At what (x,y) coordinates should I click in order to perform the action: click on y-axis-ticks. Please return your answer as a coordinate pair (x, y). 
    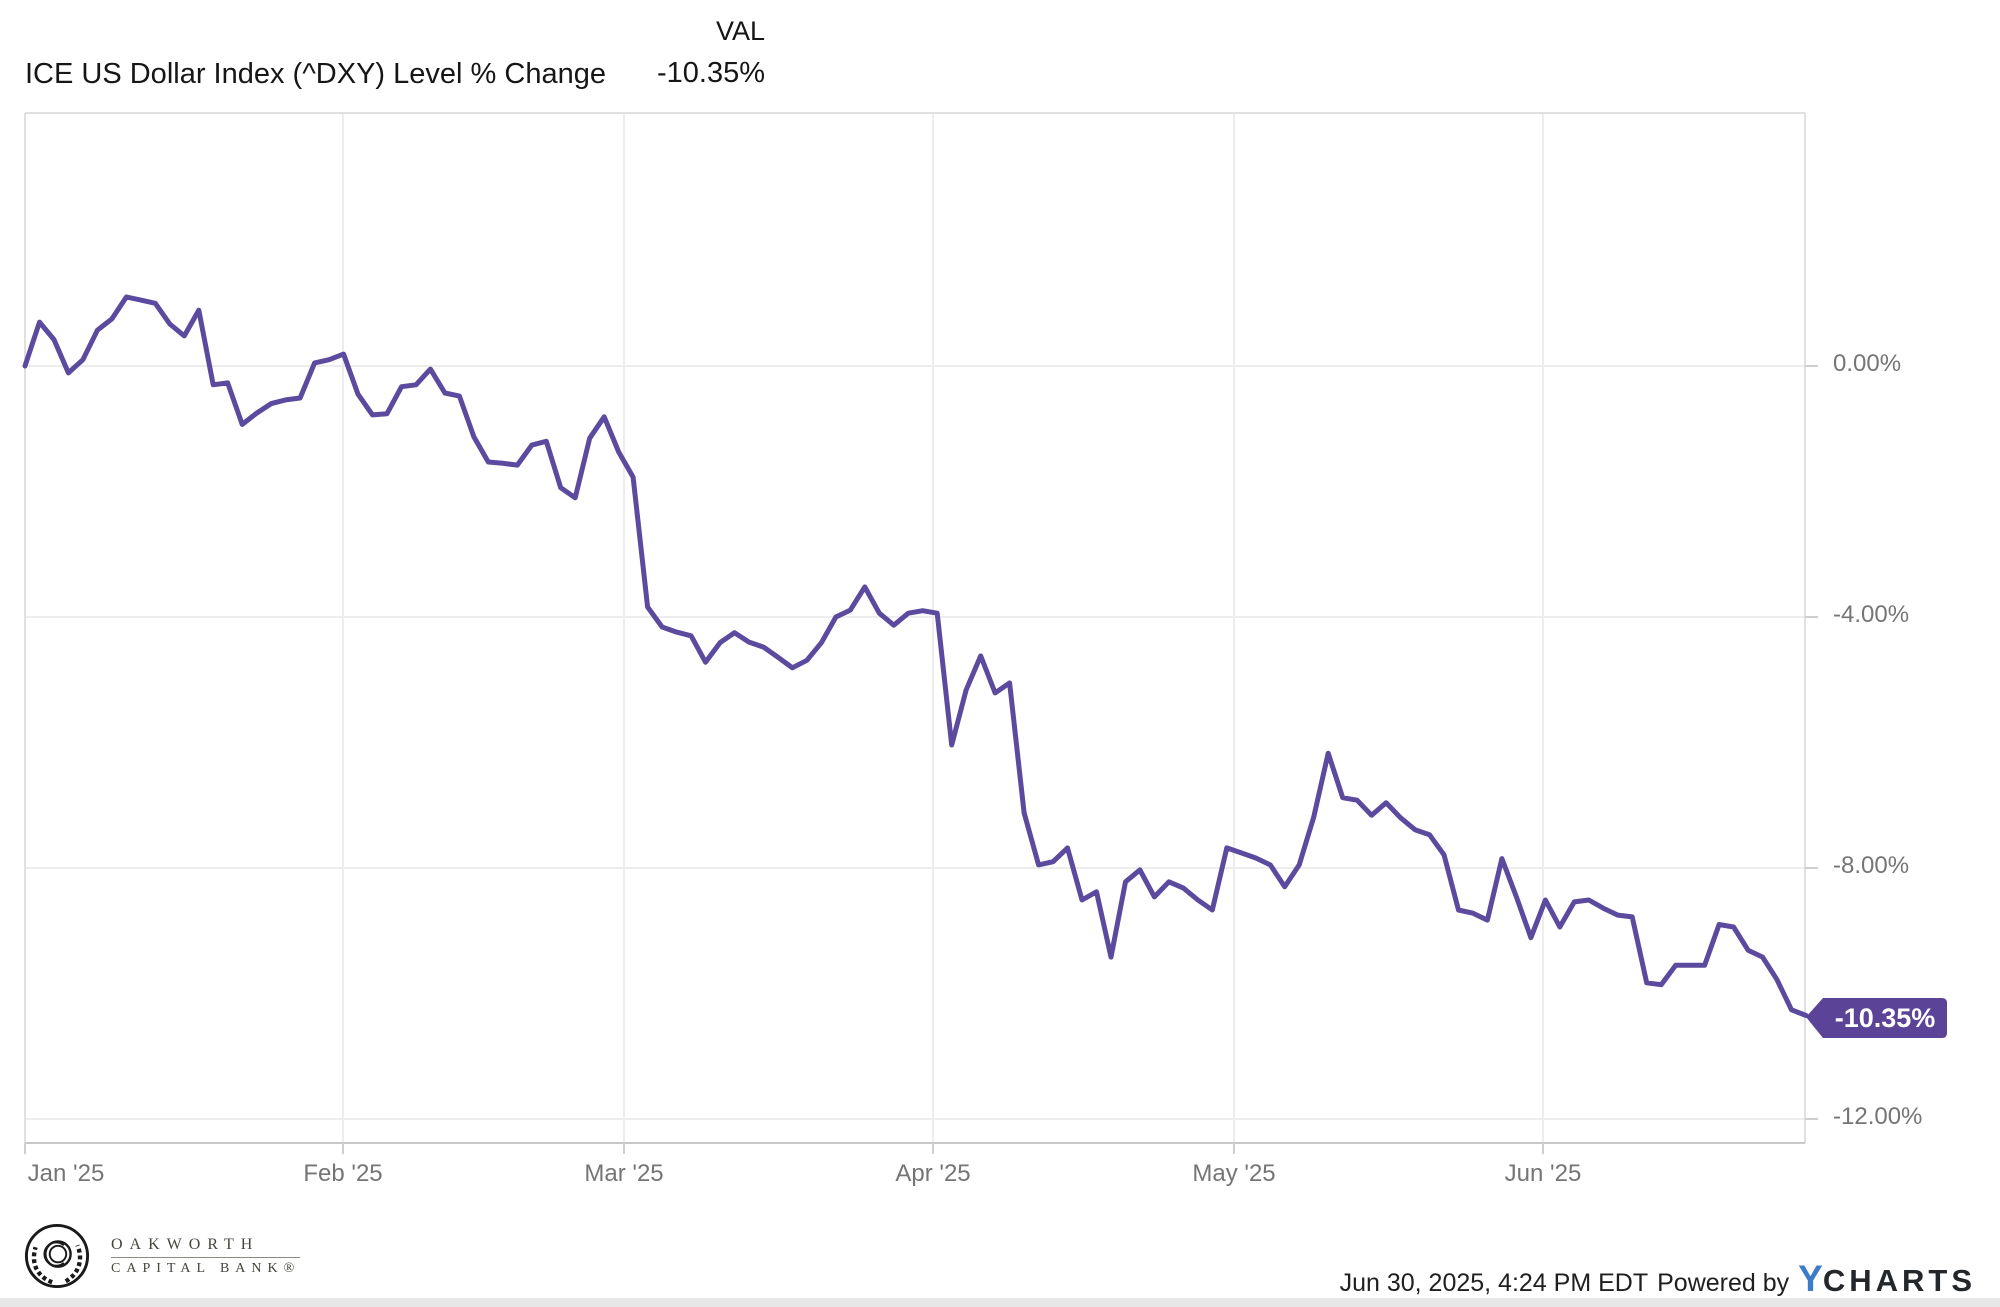
    Looking at the image, I should click on (1811, 742).